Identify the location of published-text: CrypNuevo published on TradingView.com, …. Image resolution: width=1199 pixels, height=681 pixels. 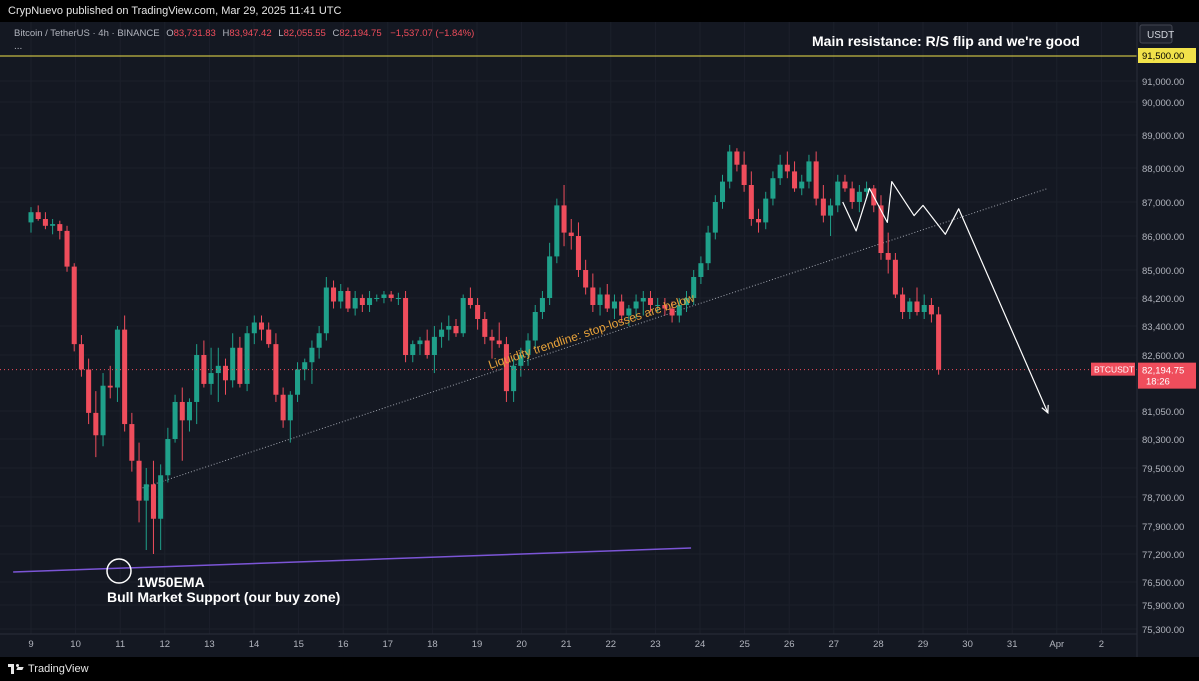
(175, 11).